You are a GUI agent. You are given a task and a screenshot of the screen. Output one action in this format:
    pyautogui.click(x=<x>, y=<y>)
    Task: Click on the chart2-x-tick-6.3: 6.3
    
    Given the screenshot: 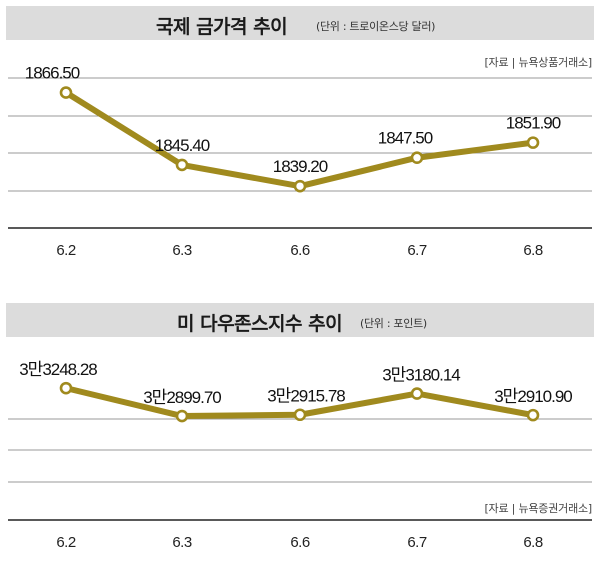 What is the action you would take?
    pyautogui.click(x=182, y=542)
    